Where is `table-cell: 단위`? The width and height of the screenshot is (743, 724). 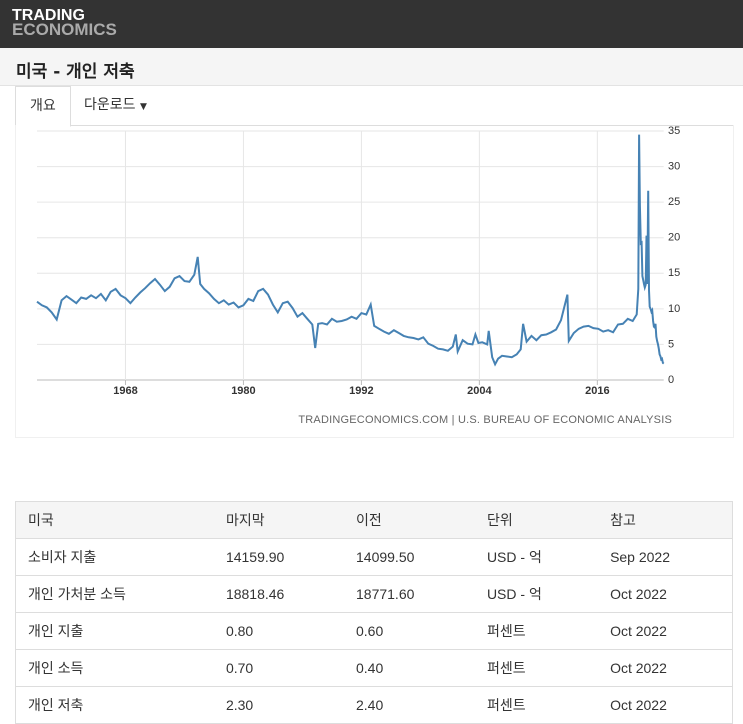
table-cell: 단위 is located at coordinates (536, 520).